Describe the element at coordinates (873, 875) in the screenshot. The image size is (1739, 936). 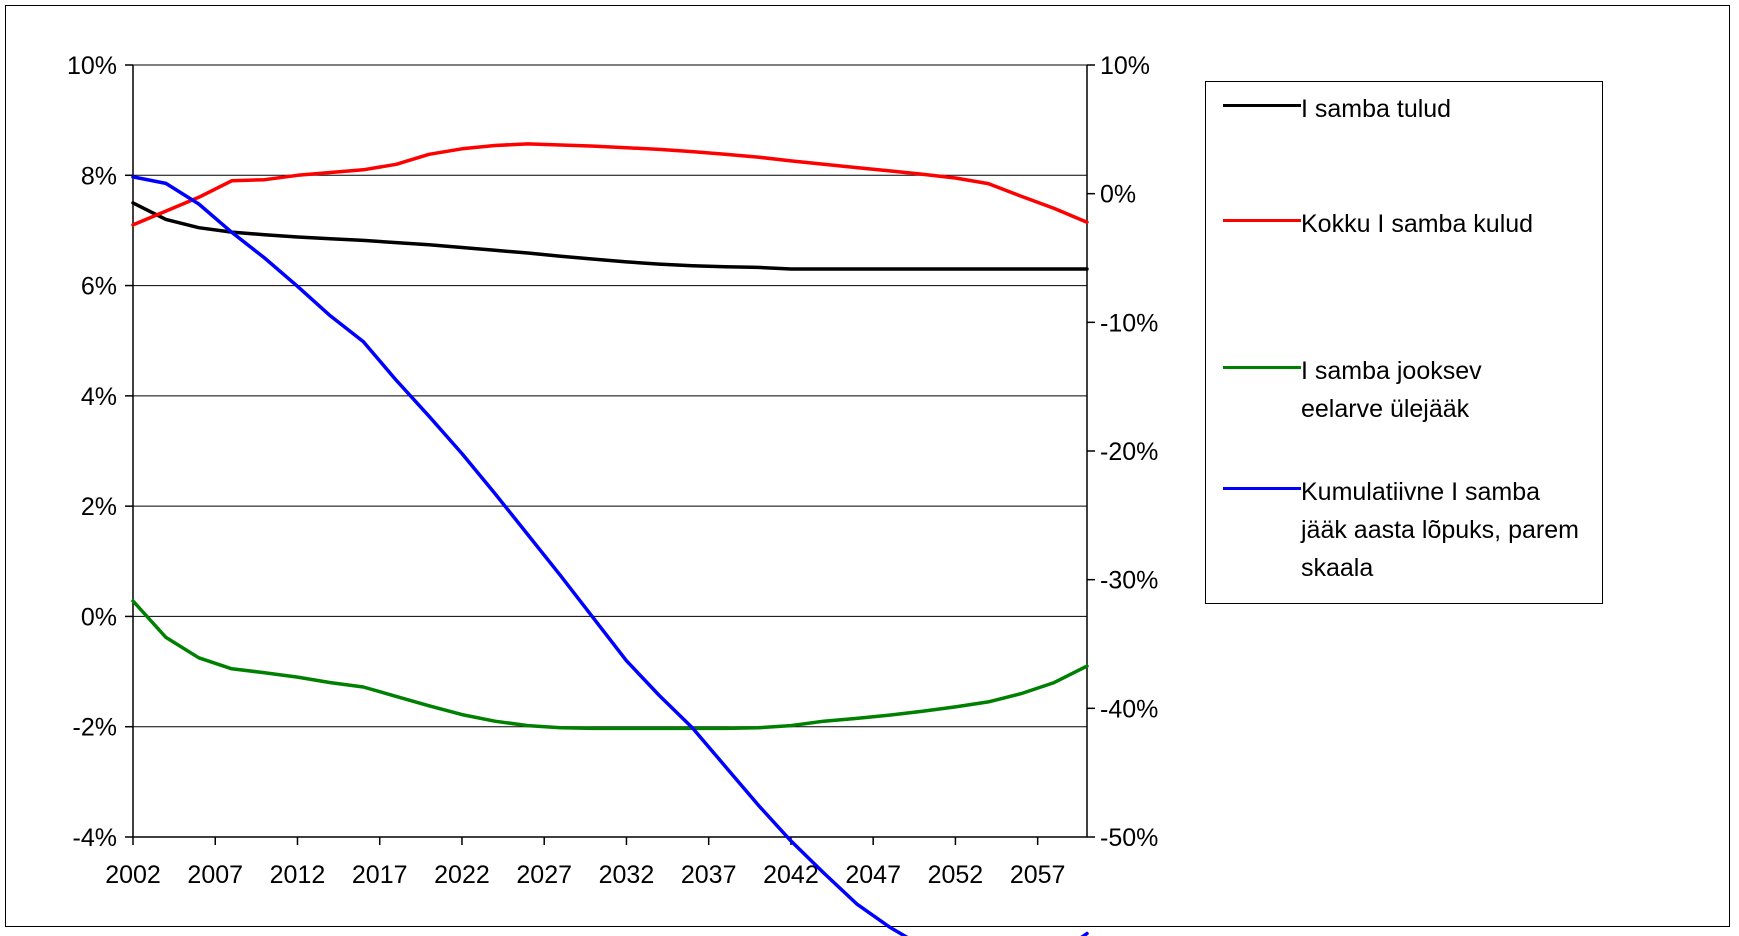
I see `x-tick-label: 2047` at that location.